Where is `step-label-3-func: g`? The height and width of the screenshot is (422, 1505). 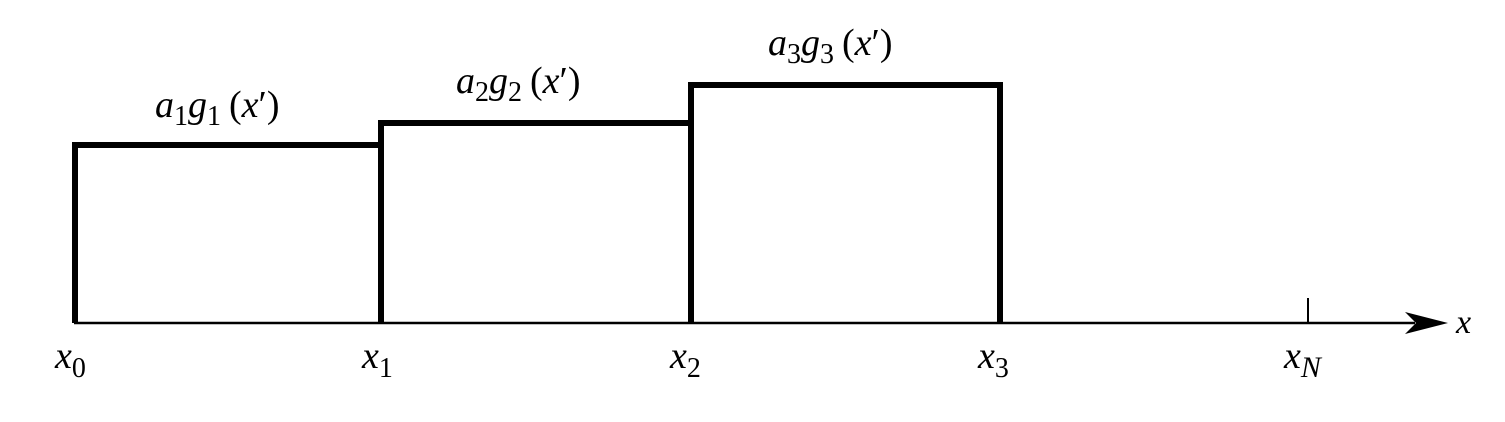 step-label-3-func: g is located at coordinates (810, 43).